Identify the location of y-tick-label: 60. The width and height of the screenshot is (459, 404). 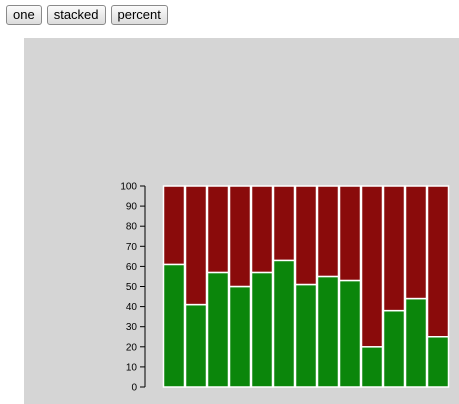
(132, 267).